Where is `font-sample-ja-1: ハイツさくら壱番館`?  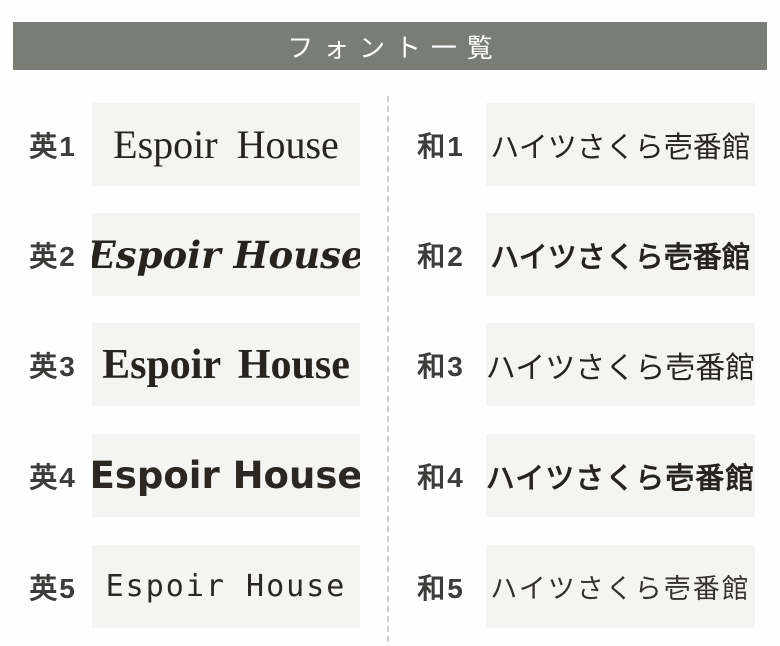
font-sample-ja-1: ハイツさくら壱番館 is located at coordinates (620, 144).